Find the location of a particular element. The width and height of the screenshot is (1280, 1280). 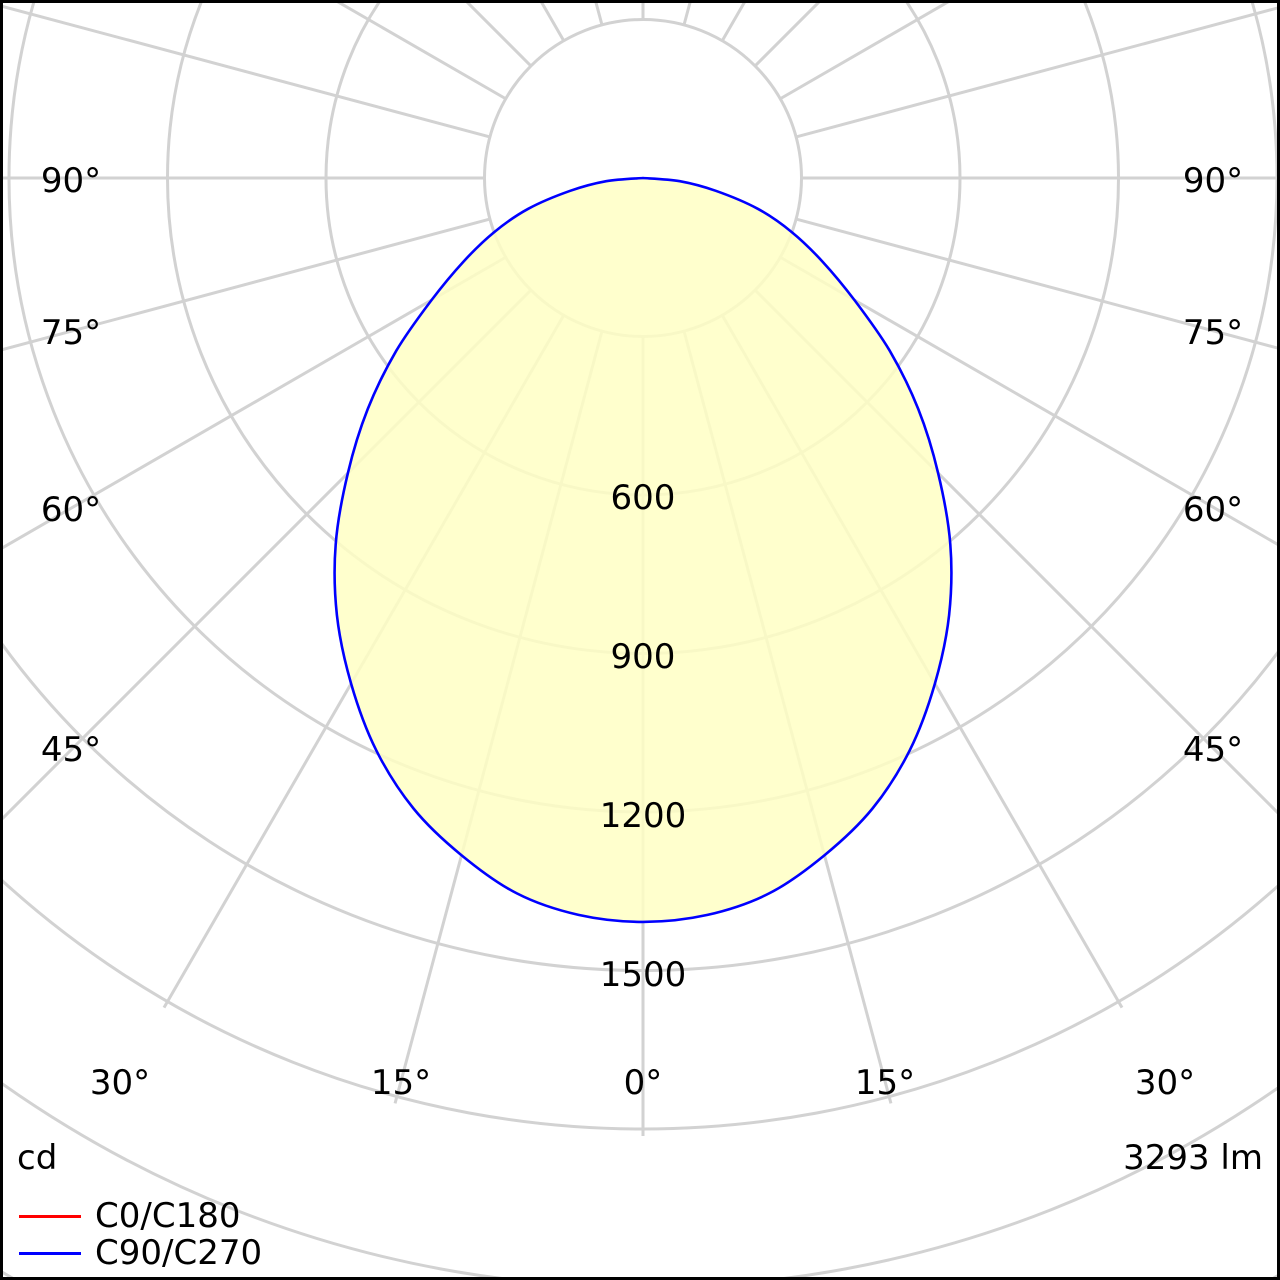

unit-label: cd is located at coordinates (37, 1158).